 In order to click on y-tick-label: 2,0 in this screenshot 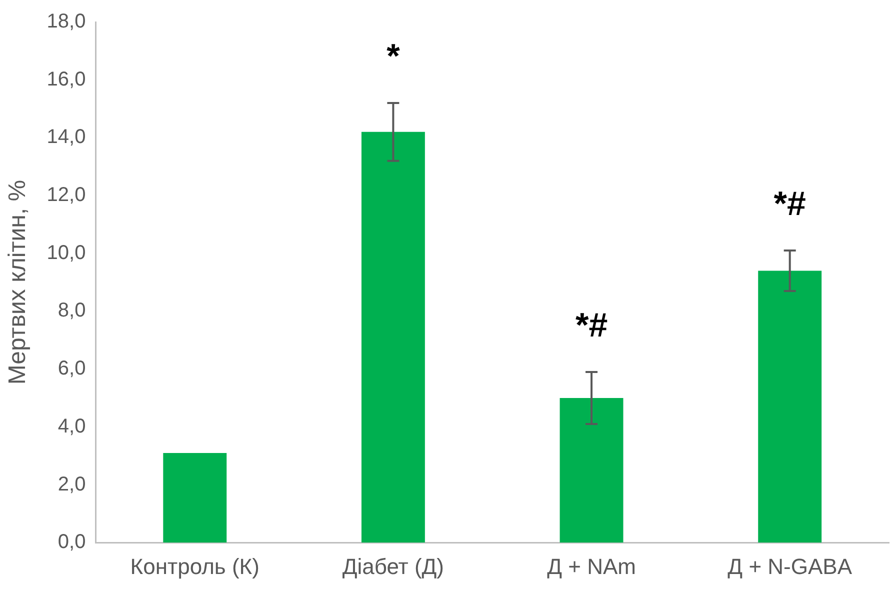, I will do `click(72, 484)`.